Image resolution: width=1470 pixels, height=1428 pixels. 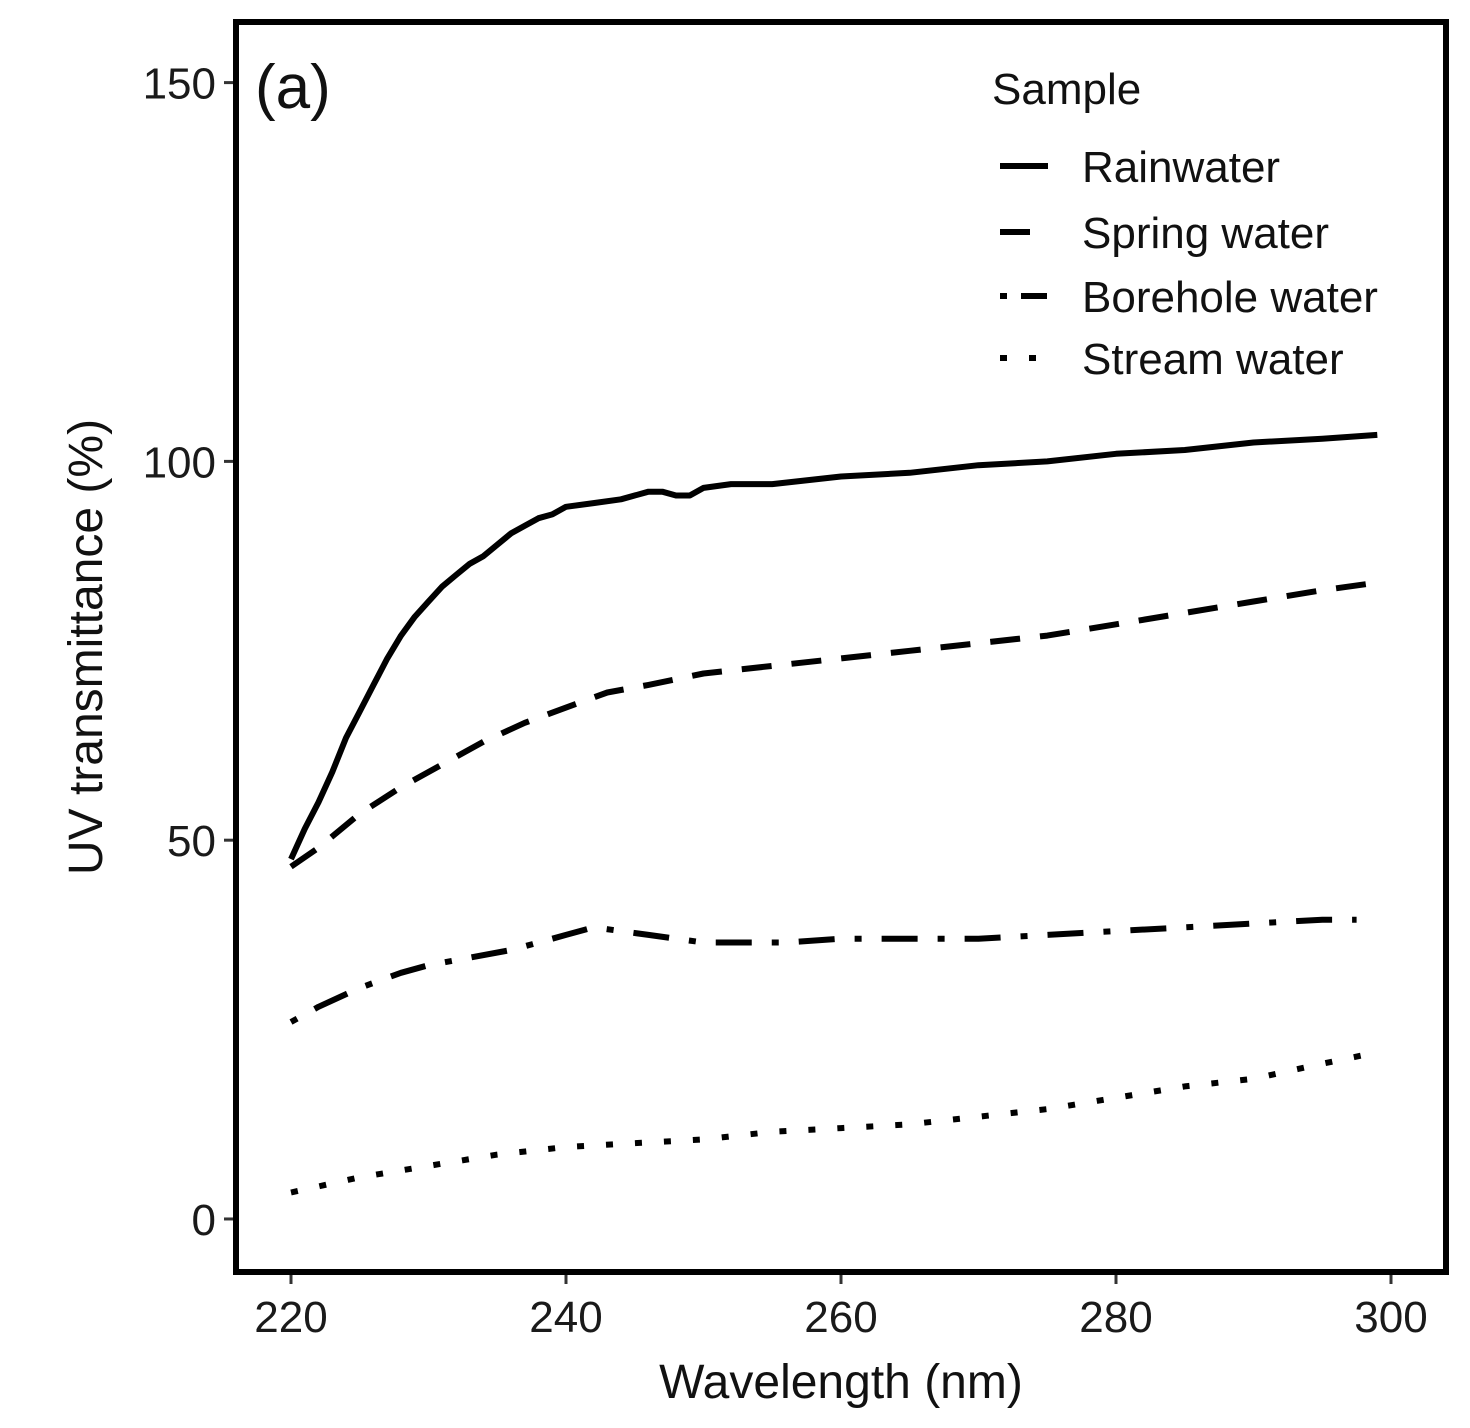 I want to click on panel-label: (a), so click(x=293, y=87).